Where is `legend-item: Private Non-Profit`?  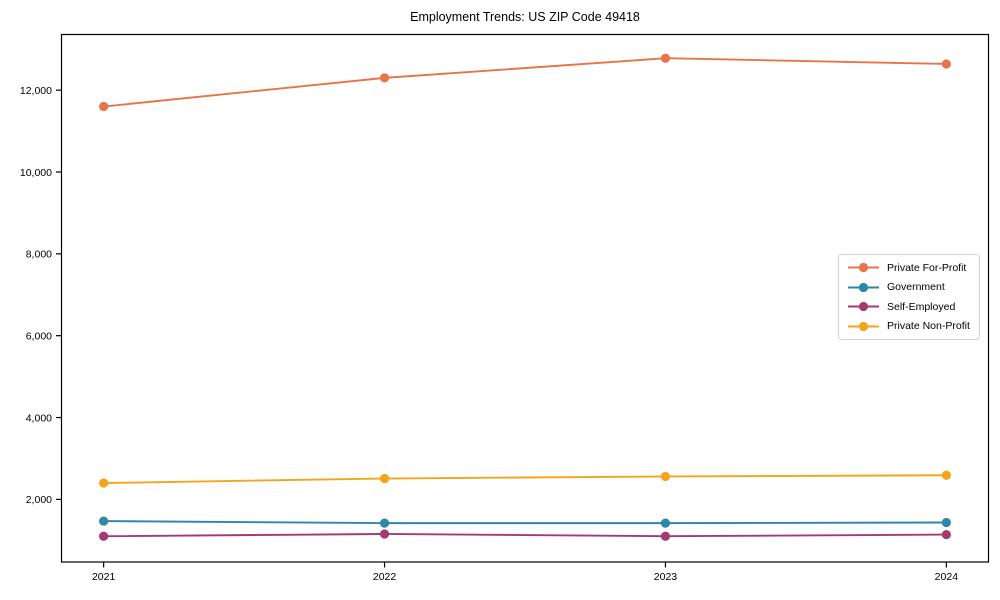 legend-item: Private Non-Profit is located at coordinates (909, 326).